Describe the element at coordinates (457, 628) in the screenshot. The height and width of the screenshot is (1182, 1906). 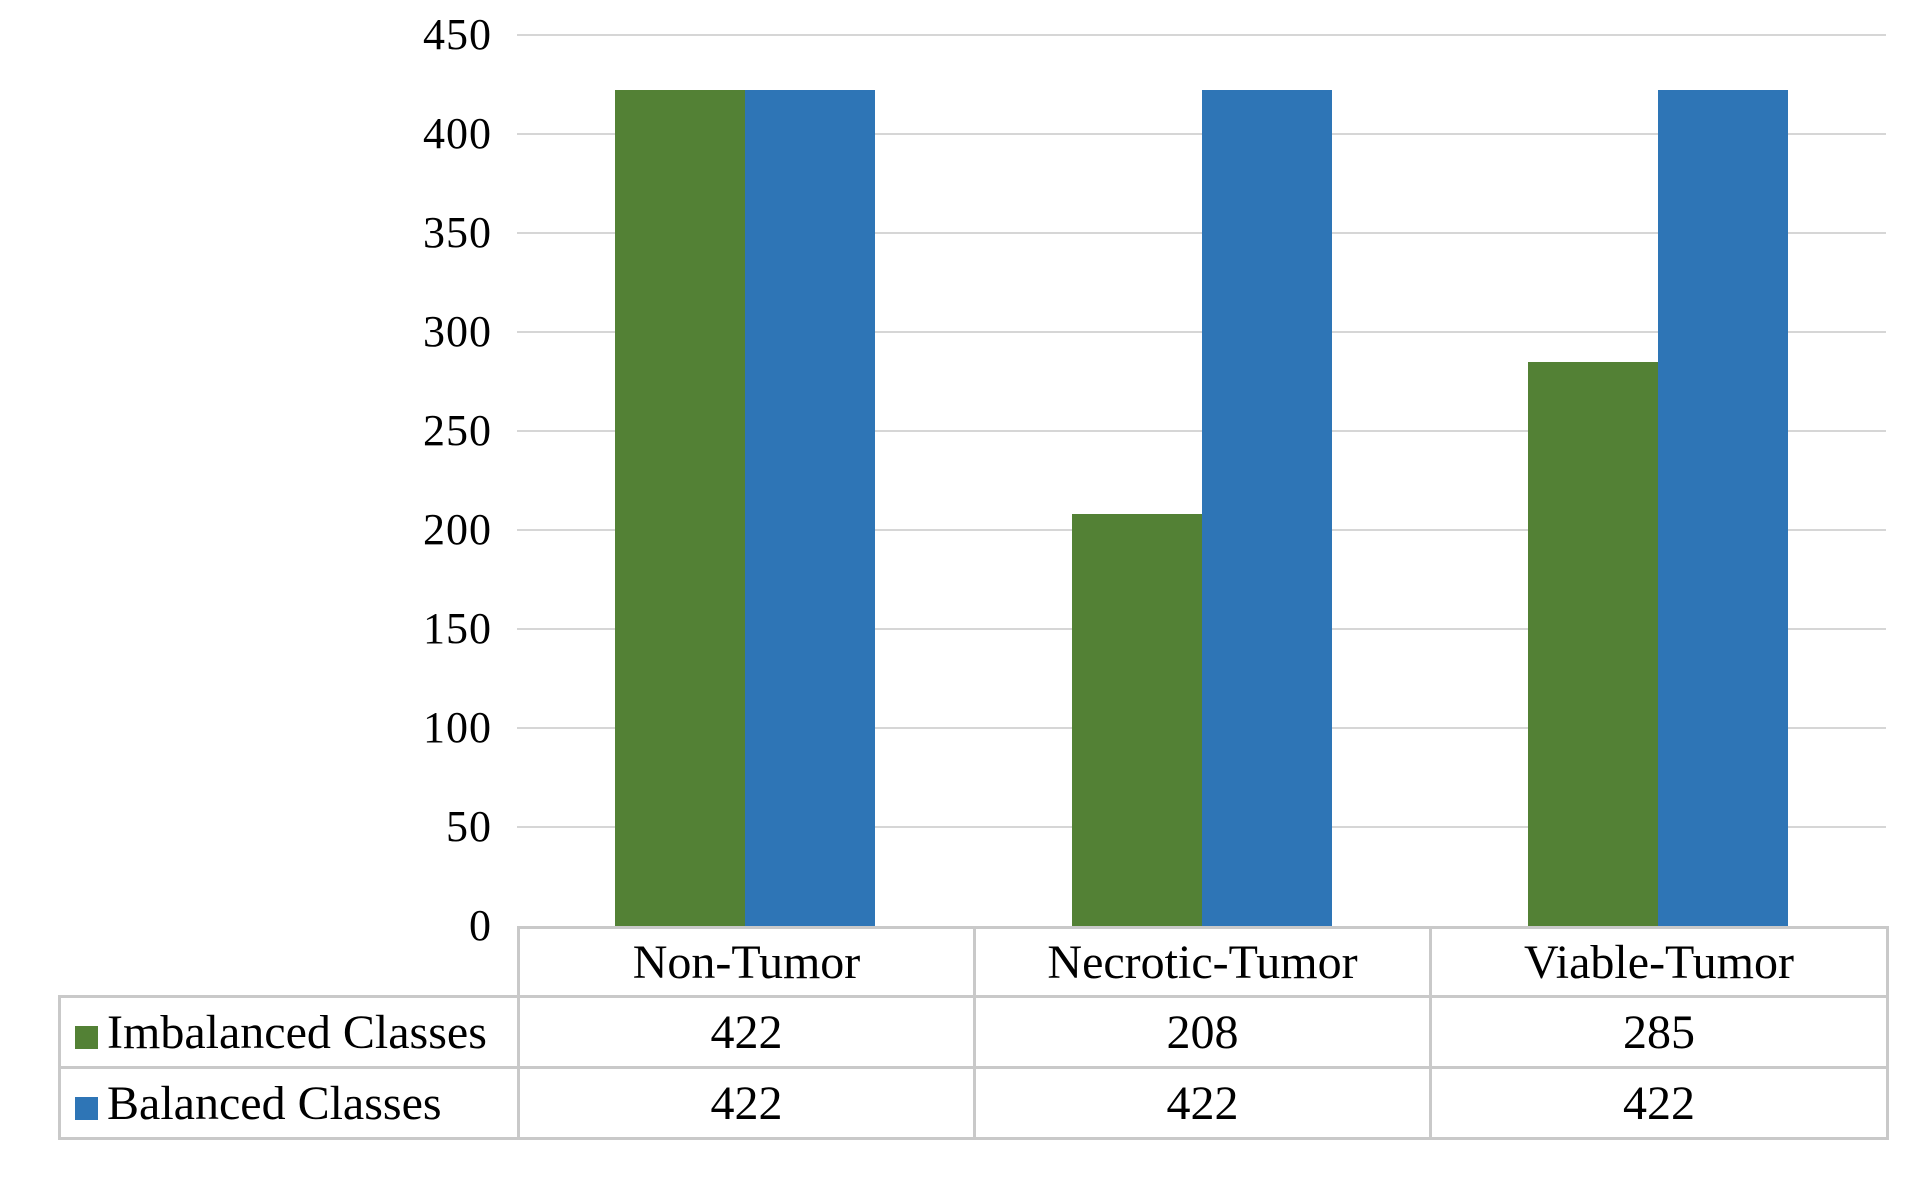
I see `y-tick-label: 150` at that location.